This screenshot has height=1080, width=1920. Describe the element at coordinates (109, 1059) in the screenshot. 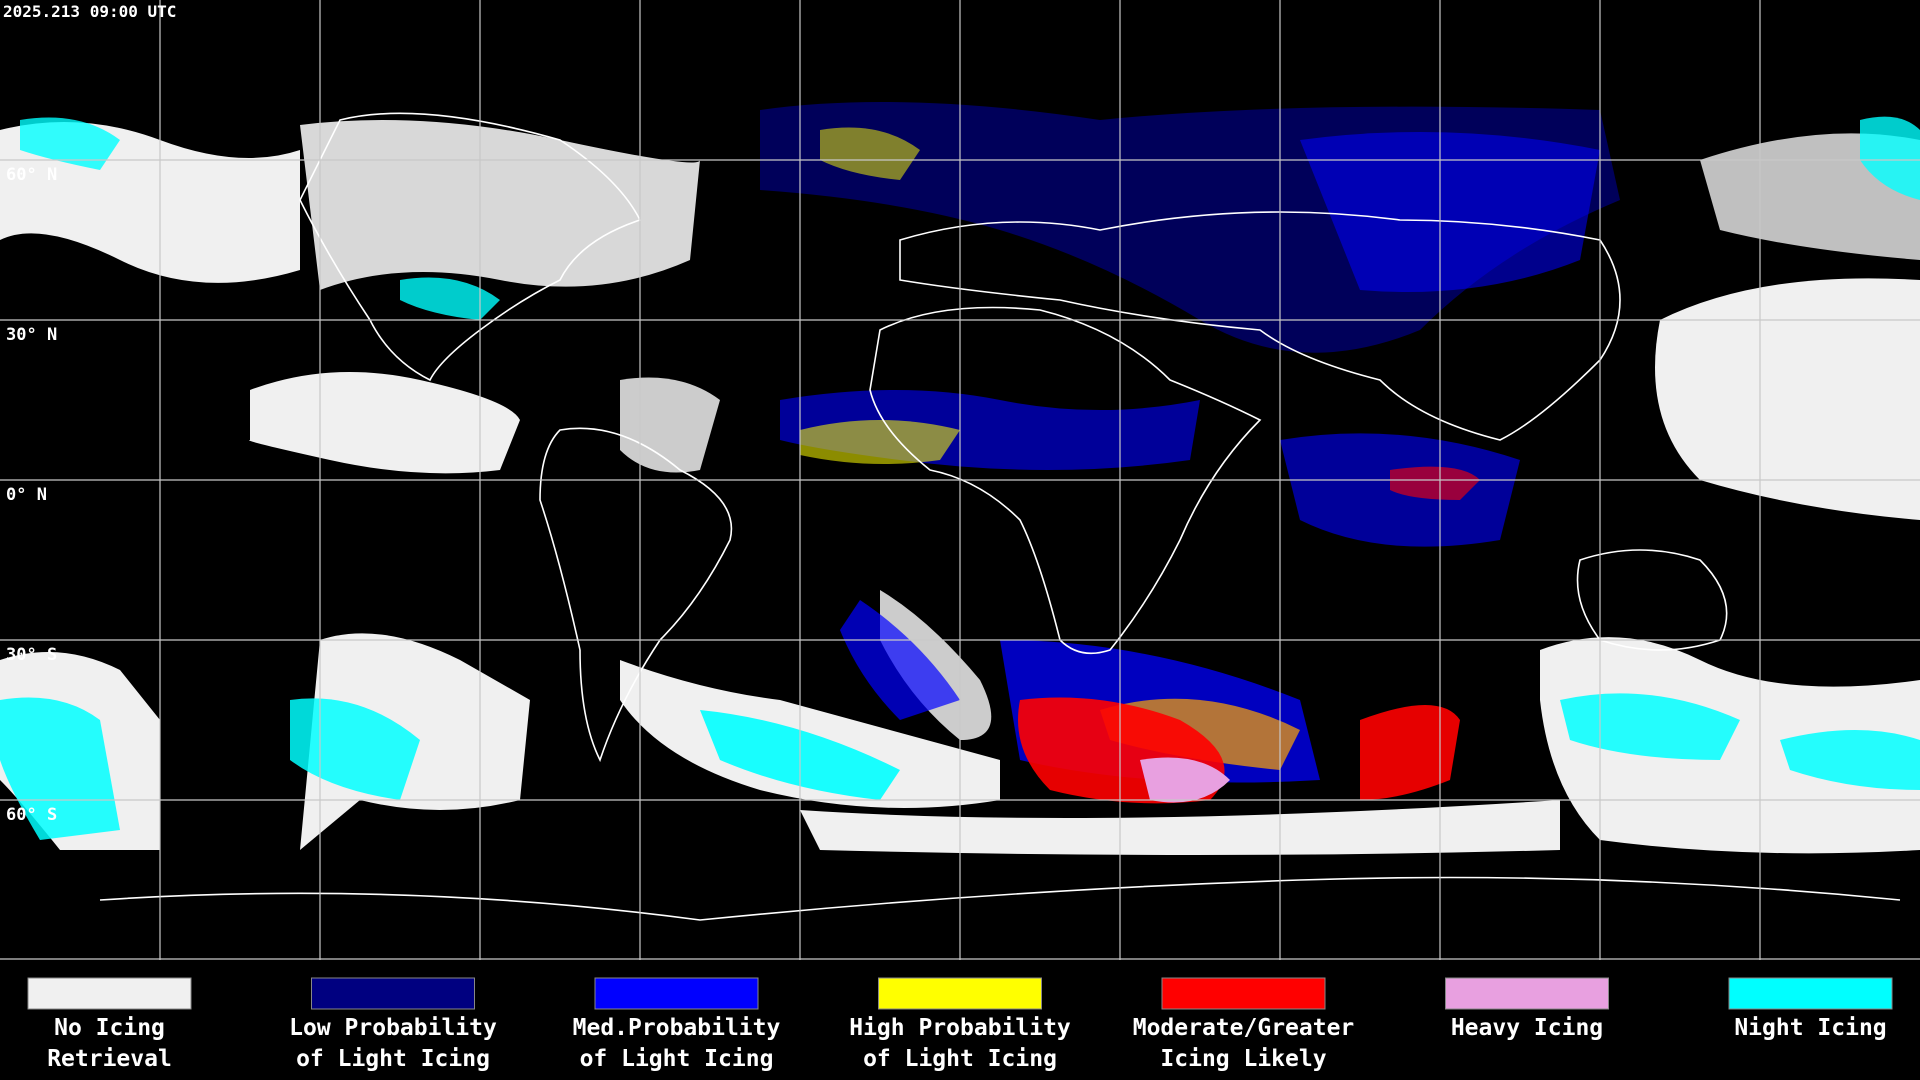

I see `legend-label: Retrieval` at that location.